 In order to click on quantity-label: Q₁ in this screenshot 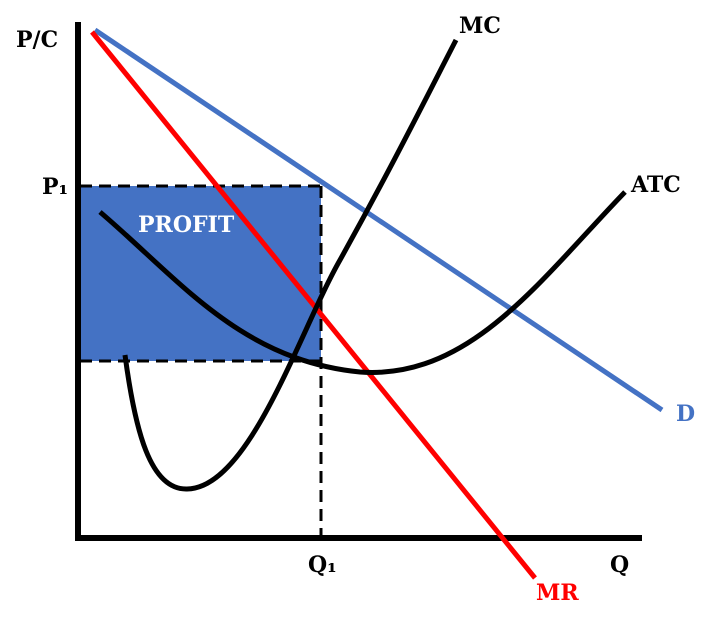, I will do `click(322, 565)`.